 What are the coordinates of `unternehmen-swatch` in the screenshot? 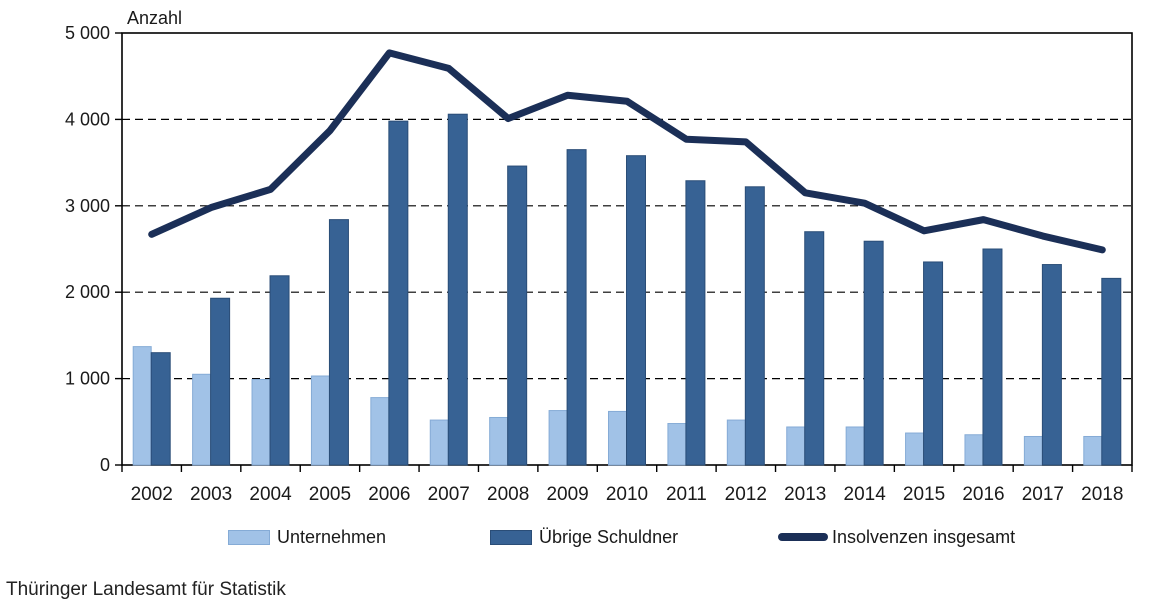 It's located at (249, 537).